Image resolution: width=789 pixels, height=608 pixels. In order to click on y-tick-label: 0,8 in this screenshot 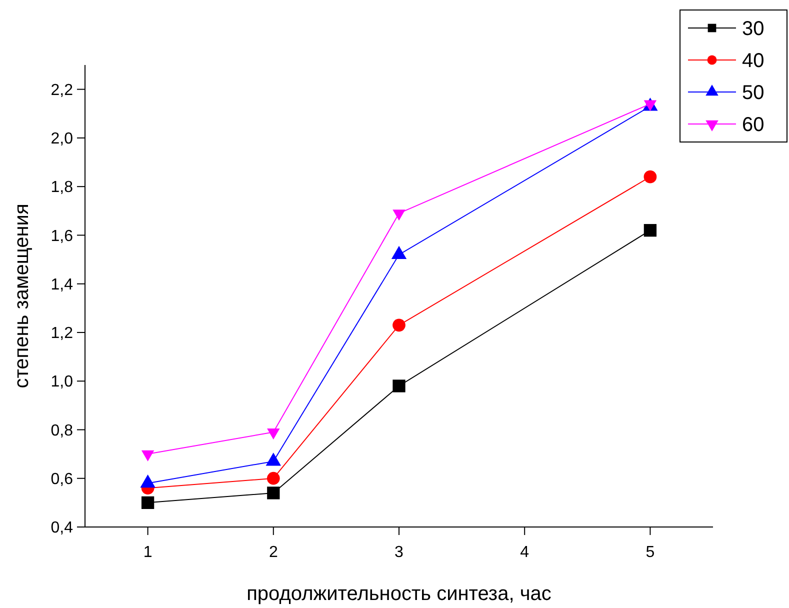, I will do `click(62, 431)`.